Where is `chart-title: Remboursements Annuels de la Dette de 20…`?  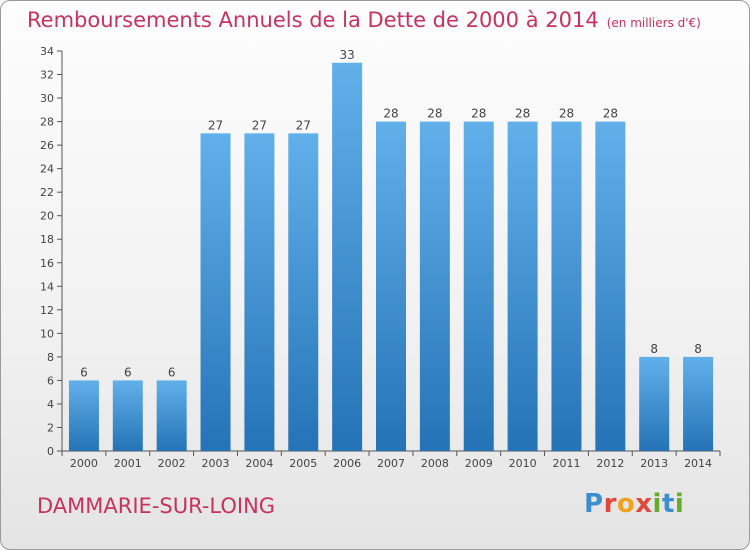
chart-title: Remboursements Annuels de la Dette de 20… is located at coordinates (364, 20).